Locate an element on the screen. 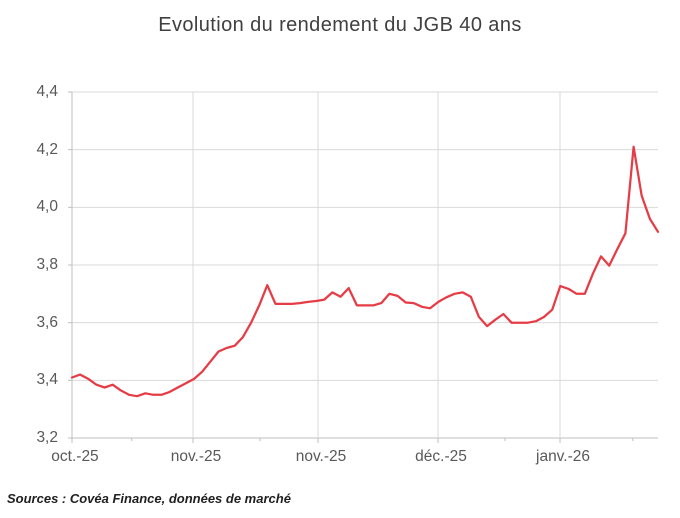 The image size is (680, 518). y-axis-tick-label: 4,2 is located at coordinates (47, 149).